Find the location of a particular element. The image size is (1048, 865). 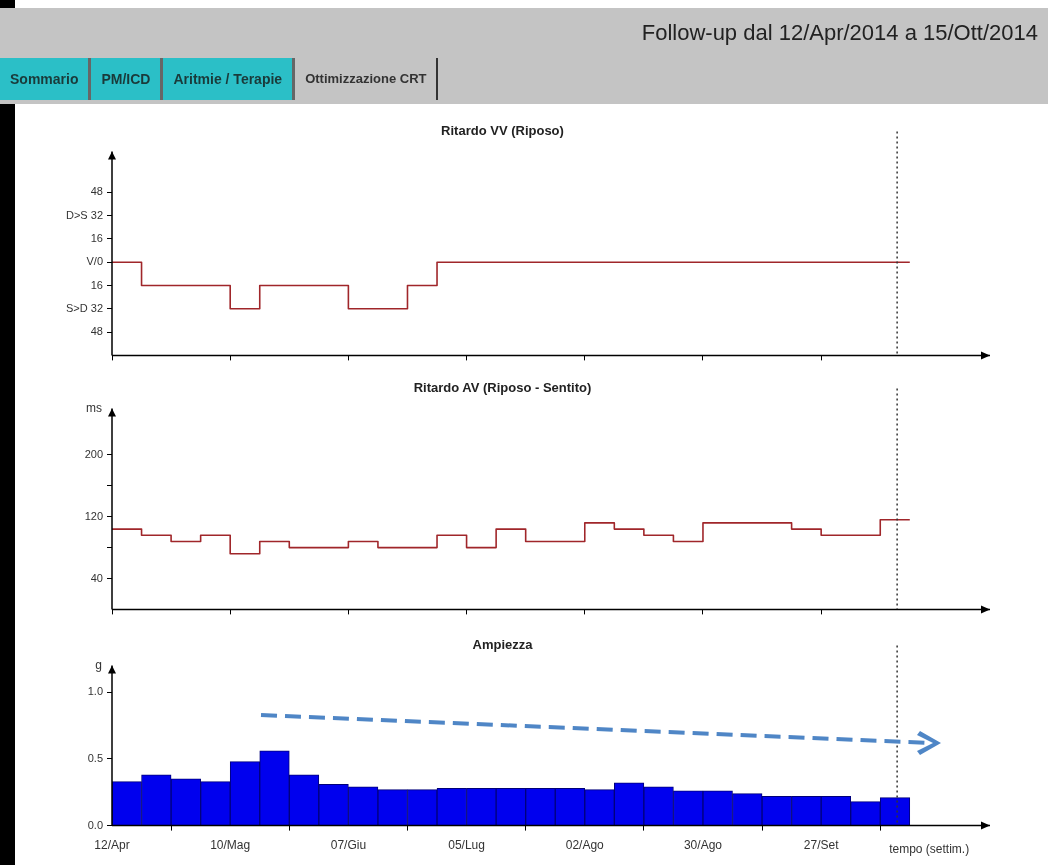

y-tick-label: S>D 32 is located at coordinates (84, 307).